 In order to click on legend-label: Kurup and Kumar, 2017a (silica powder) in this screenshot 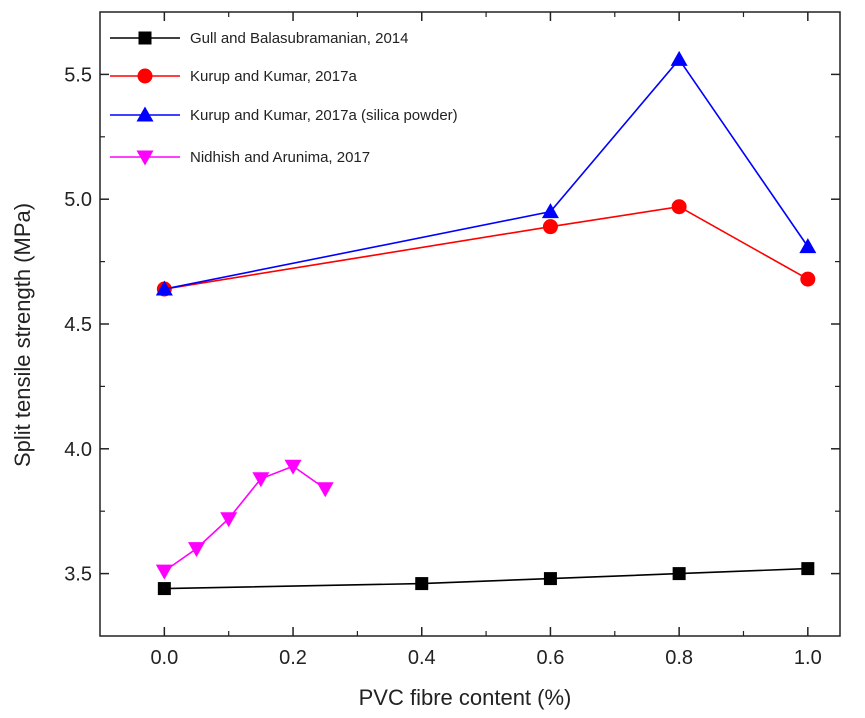, I will do `click(324, 115)`.